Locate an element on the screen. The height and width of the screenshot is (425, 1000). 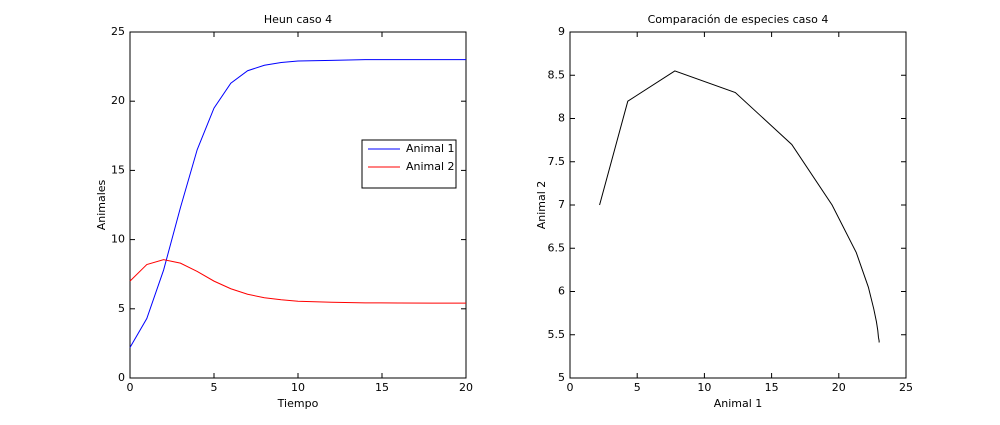
y-tick-label: 20 is located at coordinates (118, 100).